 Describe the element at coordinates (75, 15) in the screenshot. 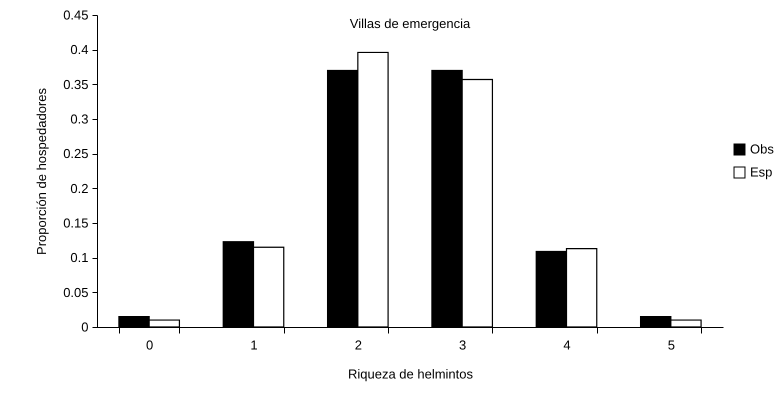

I see `y-tick-label: 0.45` at that location.